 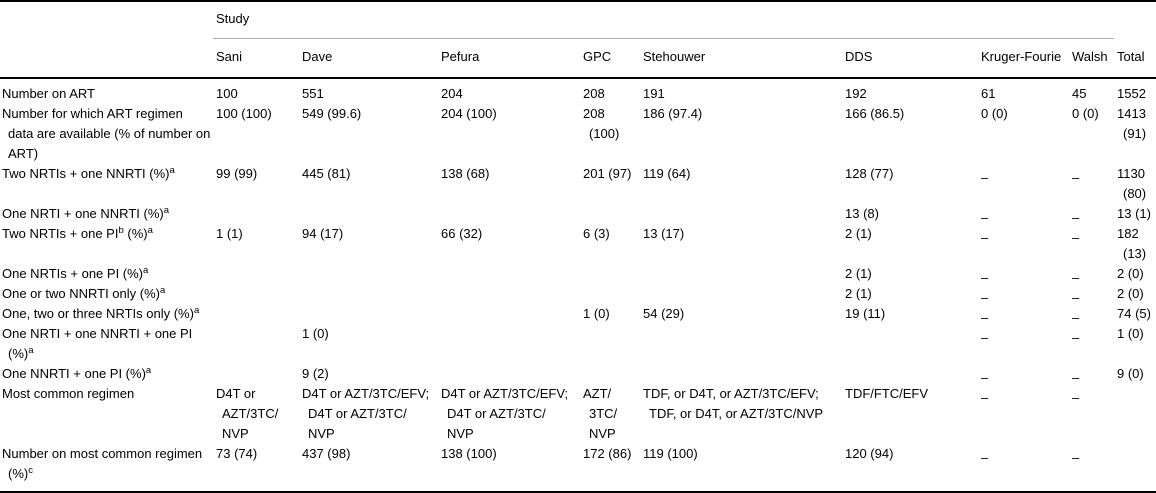 I want to click on column-header-dds: DDS, so click(x=910, y=58).